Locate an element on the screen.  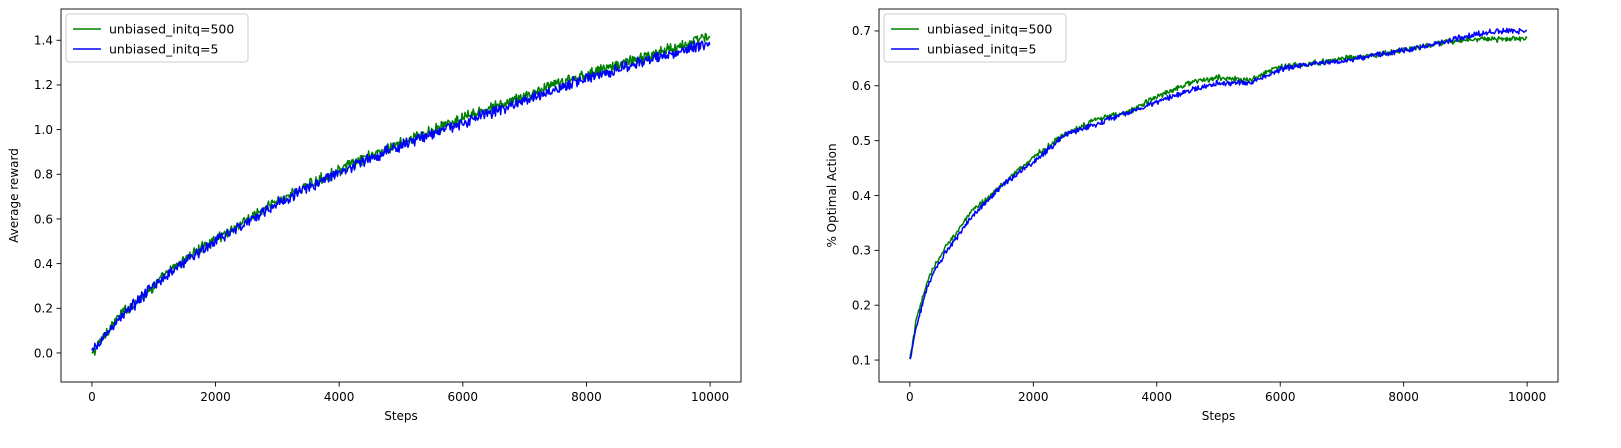
y-tick-label: 0.7 is located at coordinates (861, 31).